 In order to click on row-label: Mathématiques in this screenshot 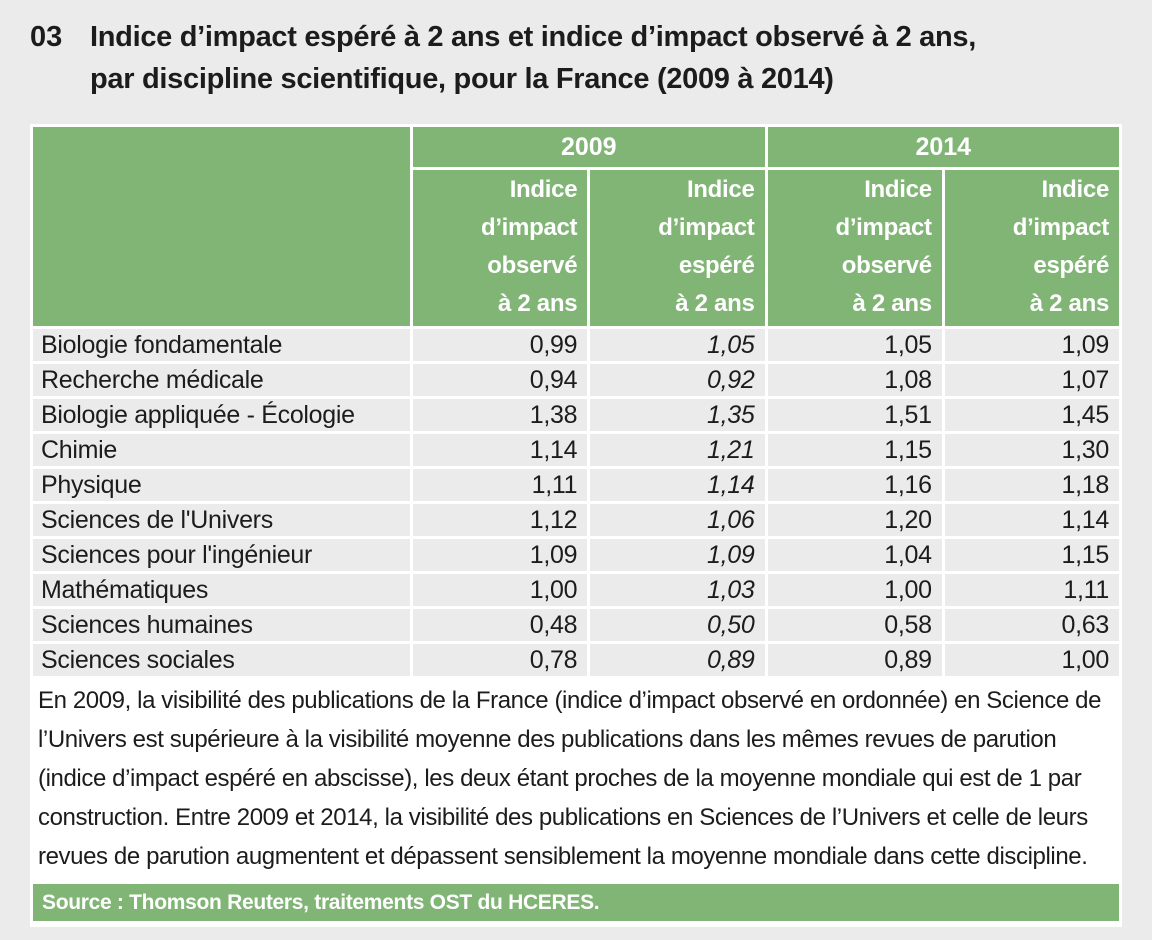, I will do `click(221, 590)`.